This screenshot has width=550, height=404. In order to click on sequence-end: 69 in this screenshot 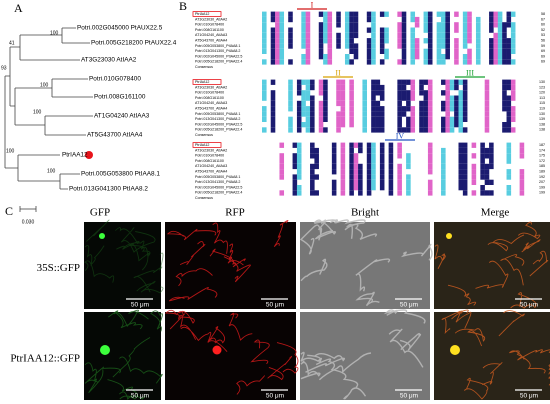, I will do `click(543, 56)`.